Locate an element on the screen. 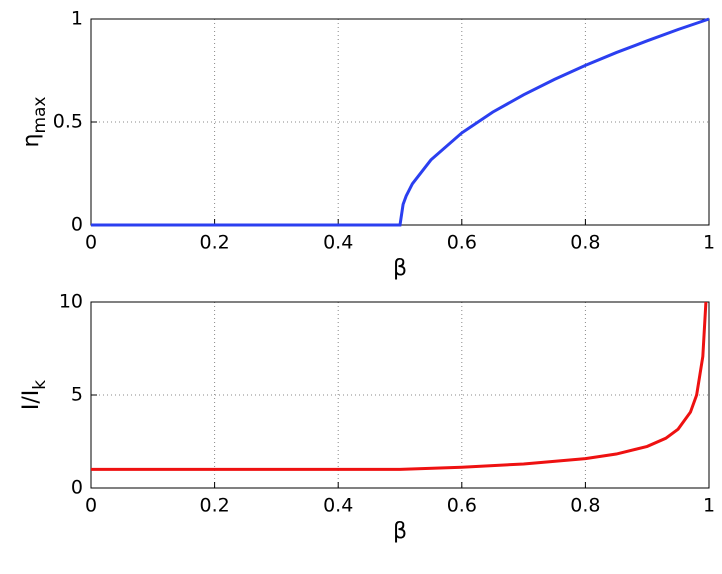  y-axis-label-sub: k is located at coordinates (40, 385).